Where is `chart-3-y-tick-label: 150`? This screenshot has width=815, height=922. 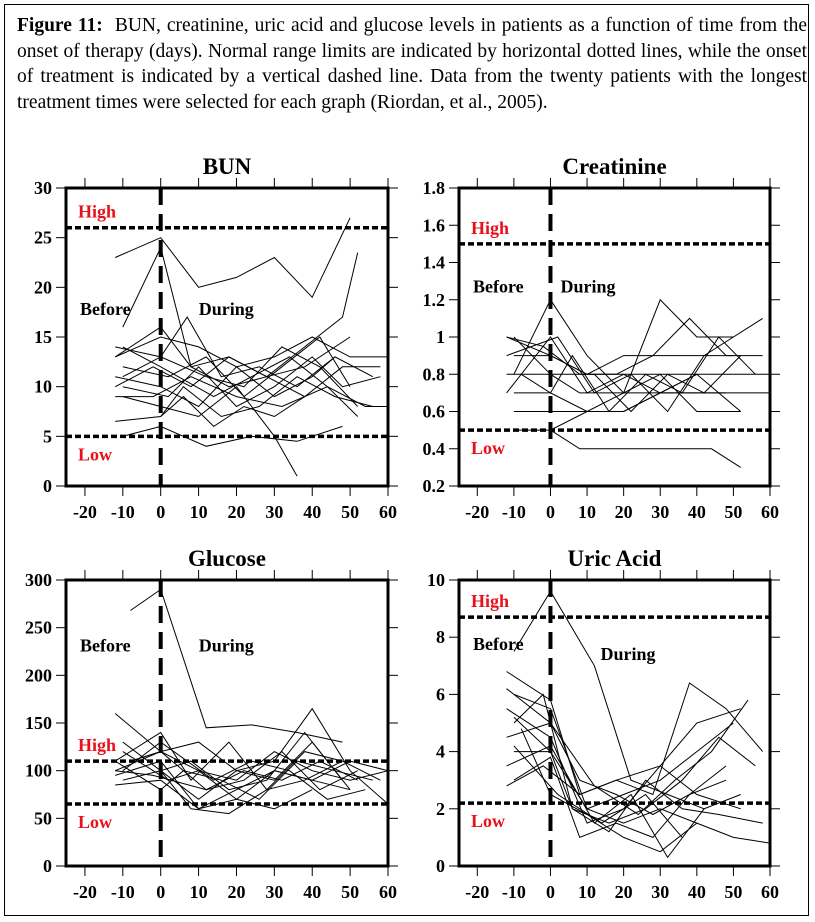 chart-3-y-tick-label: 150 is located at coordinates (38, 723).